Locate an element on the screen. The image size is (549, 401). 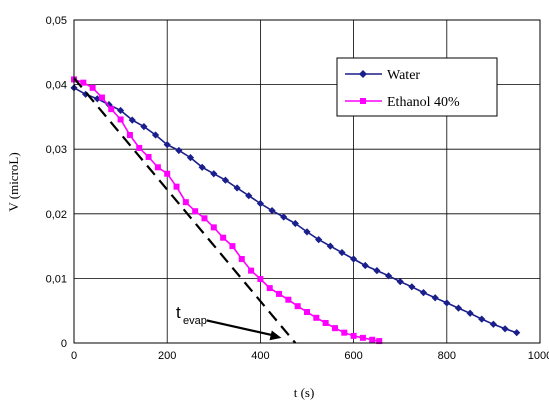
y-axis-ticks: 0 0,01 0,02 0,03 0,04 0,05 is located at coordinates (56, 182).